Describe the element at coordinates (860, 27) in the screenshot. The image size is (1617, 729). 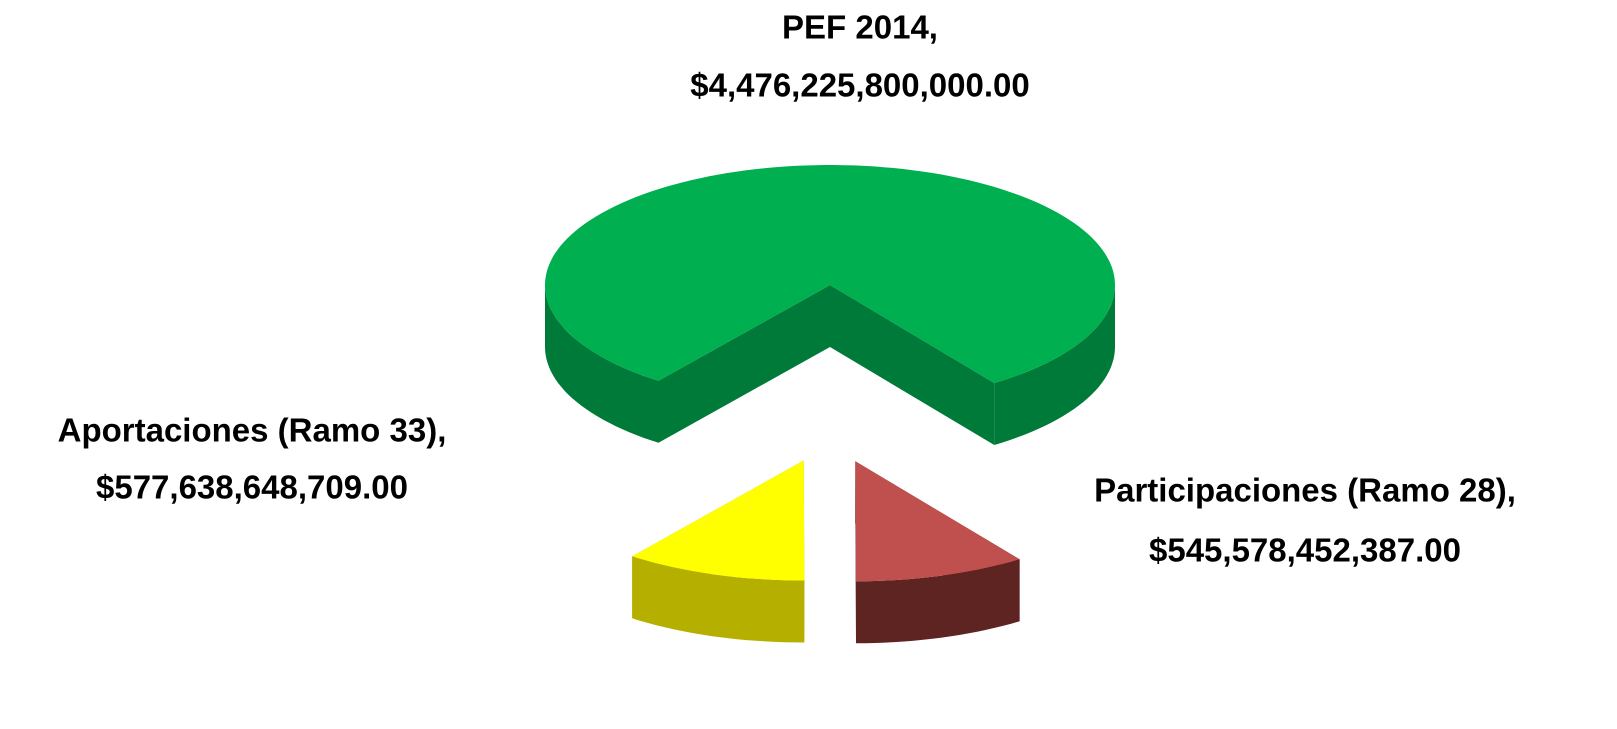
I see `slice-label: PEF 2014,` at that location.